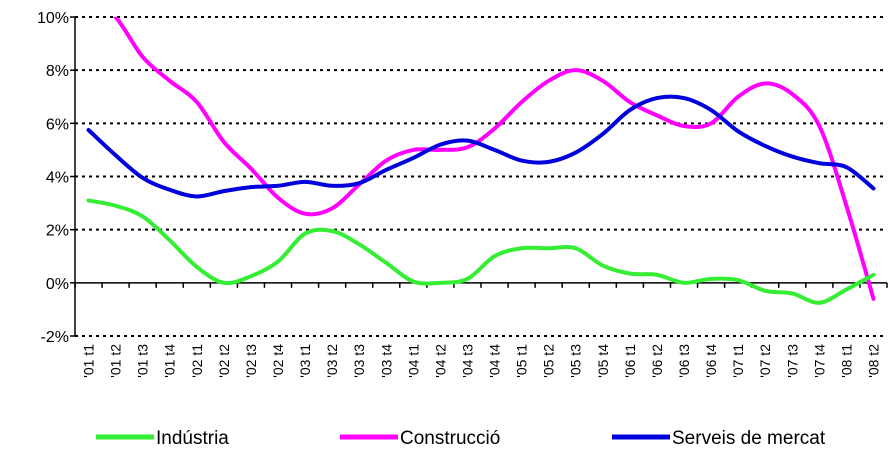  Describe the element at coordinates (224, 361) in the screenshot. I see `x-tick-label: '02 t2` at that location.